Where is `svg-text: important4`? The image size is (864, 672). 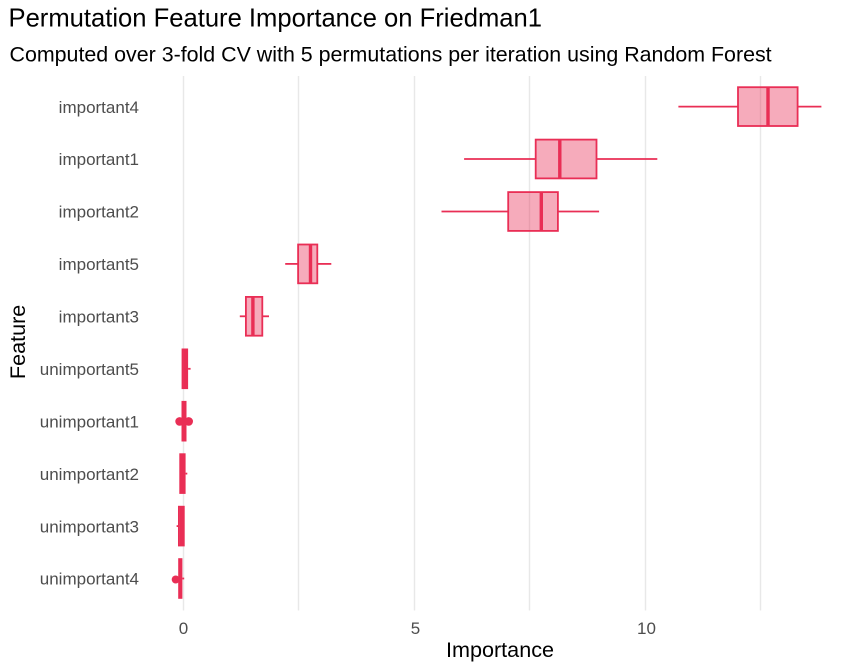 svg-text: important4 is located at coordinates (99, 107).